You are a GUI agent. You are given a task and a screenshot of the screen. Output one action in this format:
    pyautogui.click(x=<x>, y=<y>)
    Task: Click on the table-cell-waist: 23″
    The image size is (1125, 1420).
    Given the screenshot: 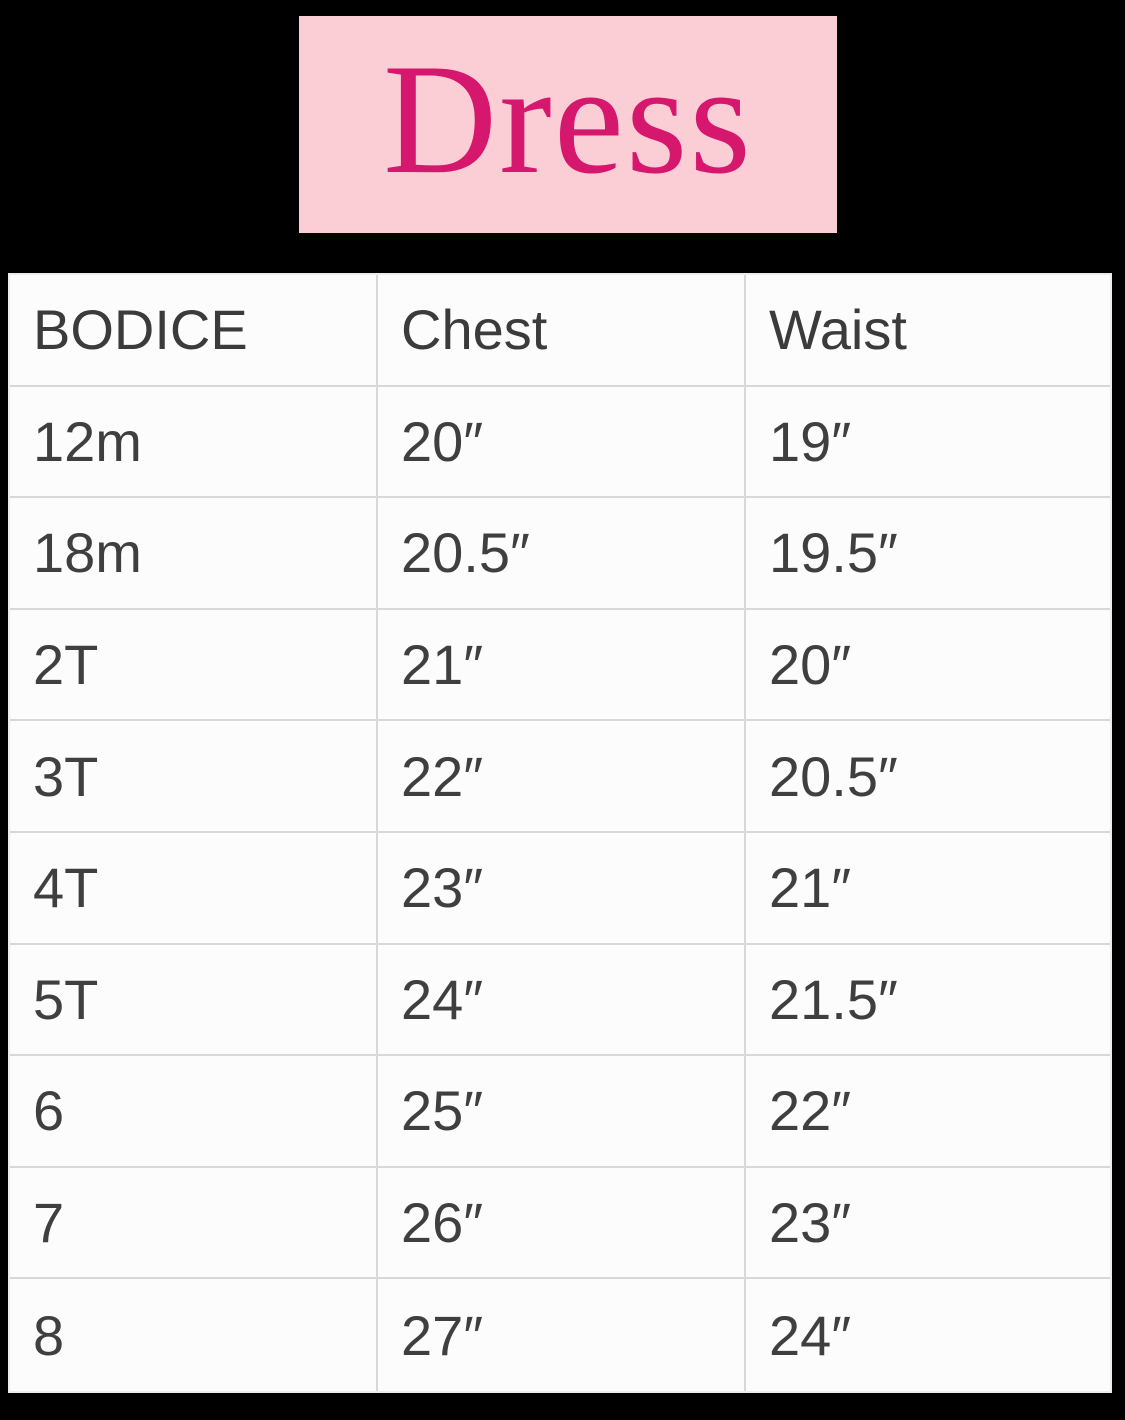 What is the action you would take?
    pyautogui.click(x=928, y=1224)
    